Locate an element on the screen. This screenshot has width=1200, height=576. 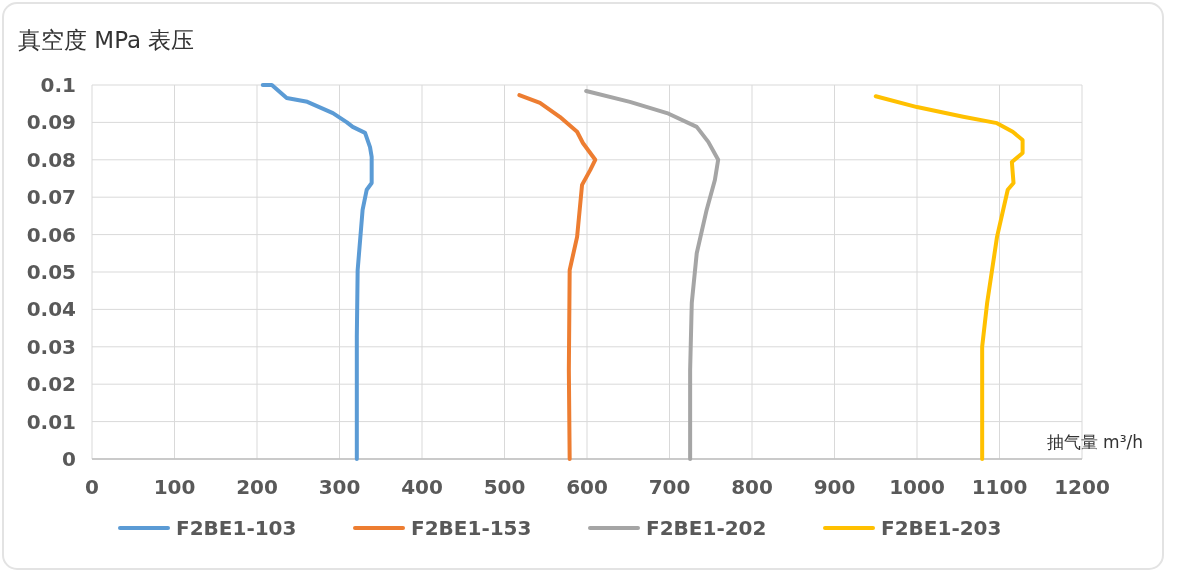
y-tick-label: 0.05 is located at coordinates (51, 272).